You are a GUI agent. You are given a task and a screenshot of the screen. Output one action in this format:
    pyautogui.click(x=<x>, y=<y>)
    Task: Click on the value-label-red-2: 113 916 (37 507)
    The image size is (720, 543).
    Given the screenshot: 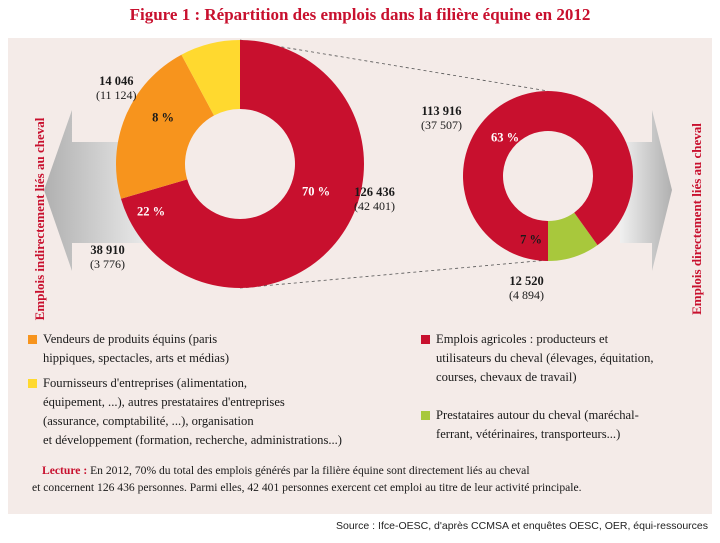 What is the action you would take?
    pyautogui.click(x=441, y=118)
    